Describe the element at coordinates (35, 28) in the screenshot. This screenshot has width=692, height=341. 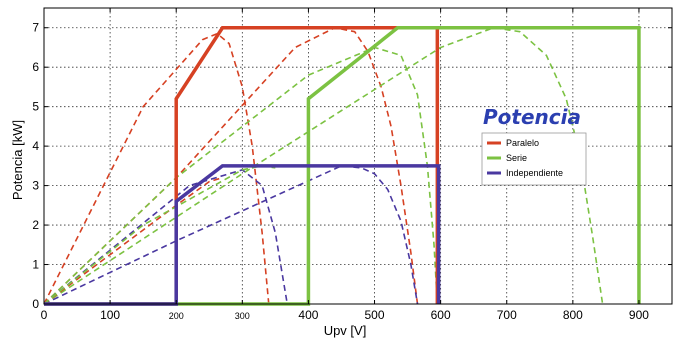
I see `y-tick-label: 7` at that location.